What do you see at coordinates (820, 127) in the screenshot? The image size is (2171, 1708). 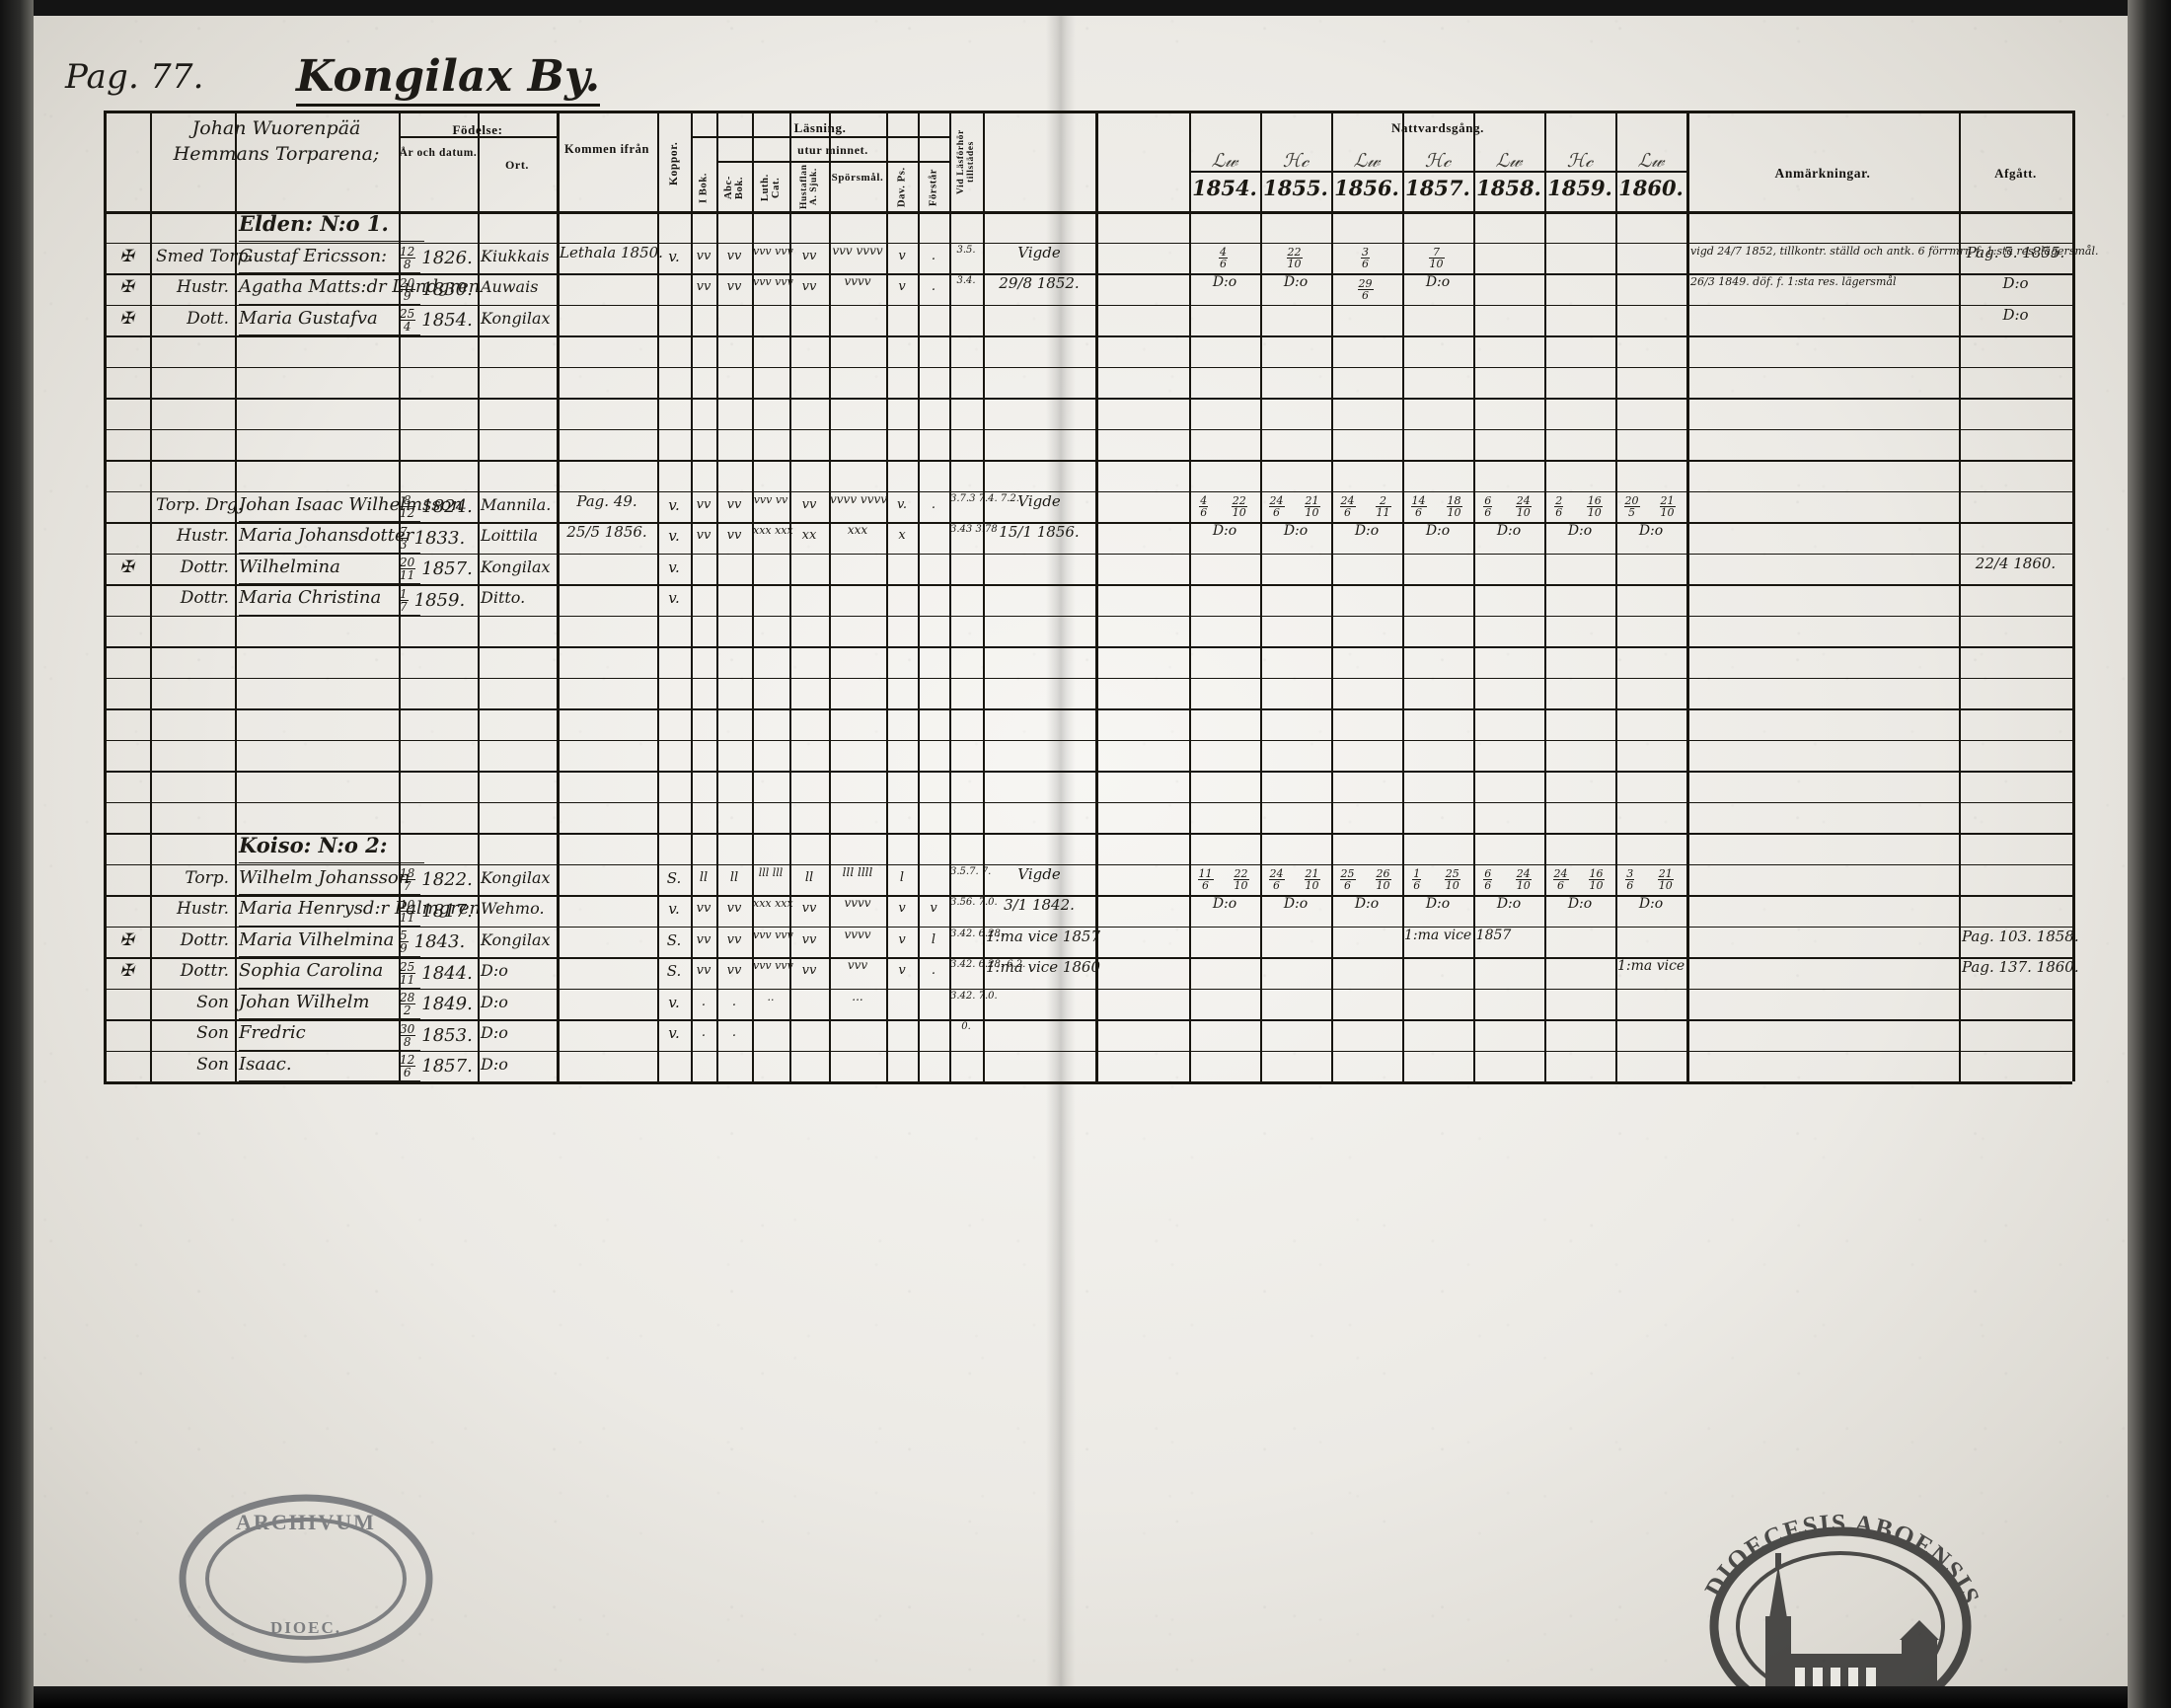 I see `header-lasning: Läsning.` at bounding box center [820, 127].